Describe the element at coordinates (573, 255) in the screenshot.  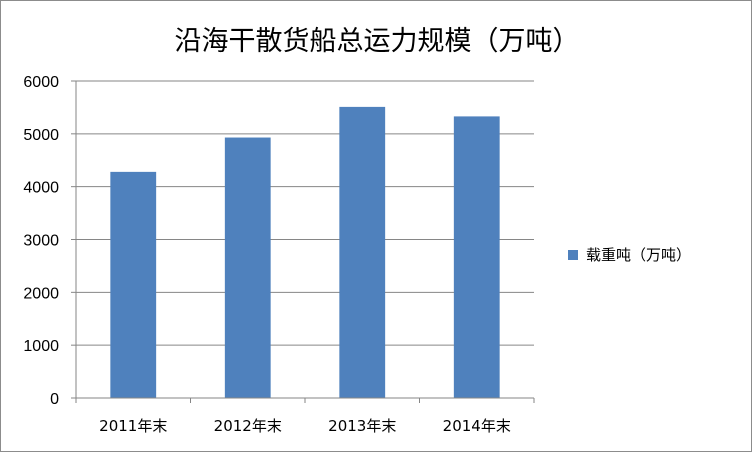
I see `legend-swatch` at that location.